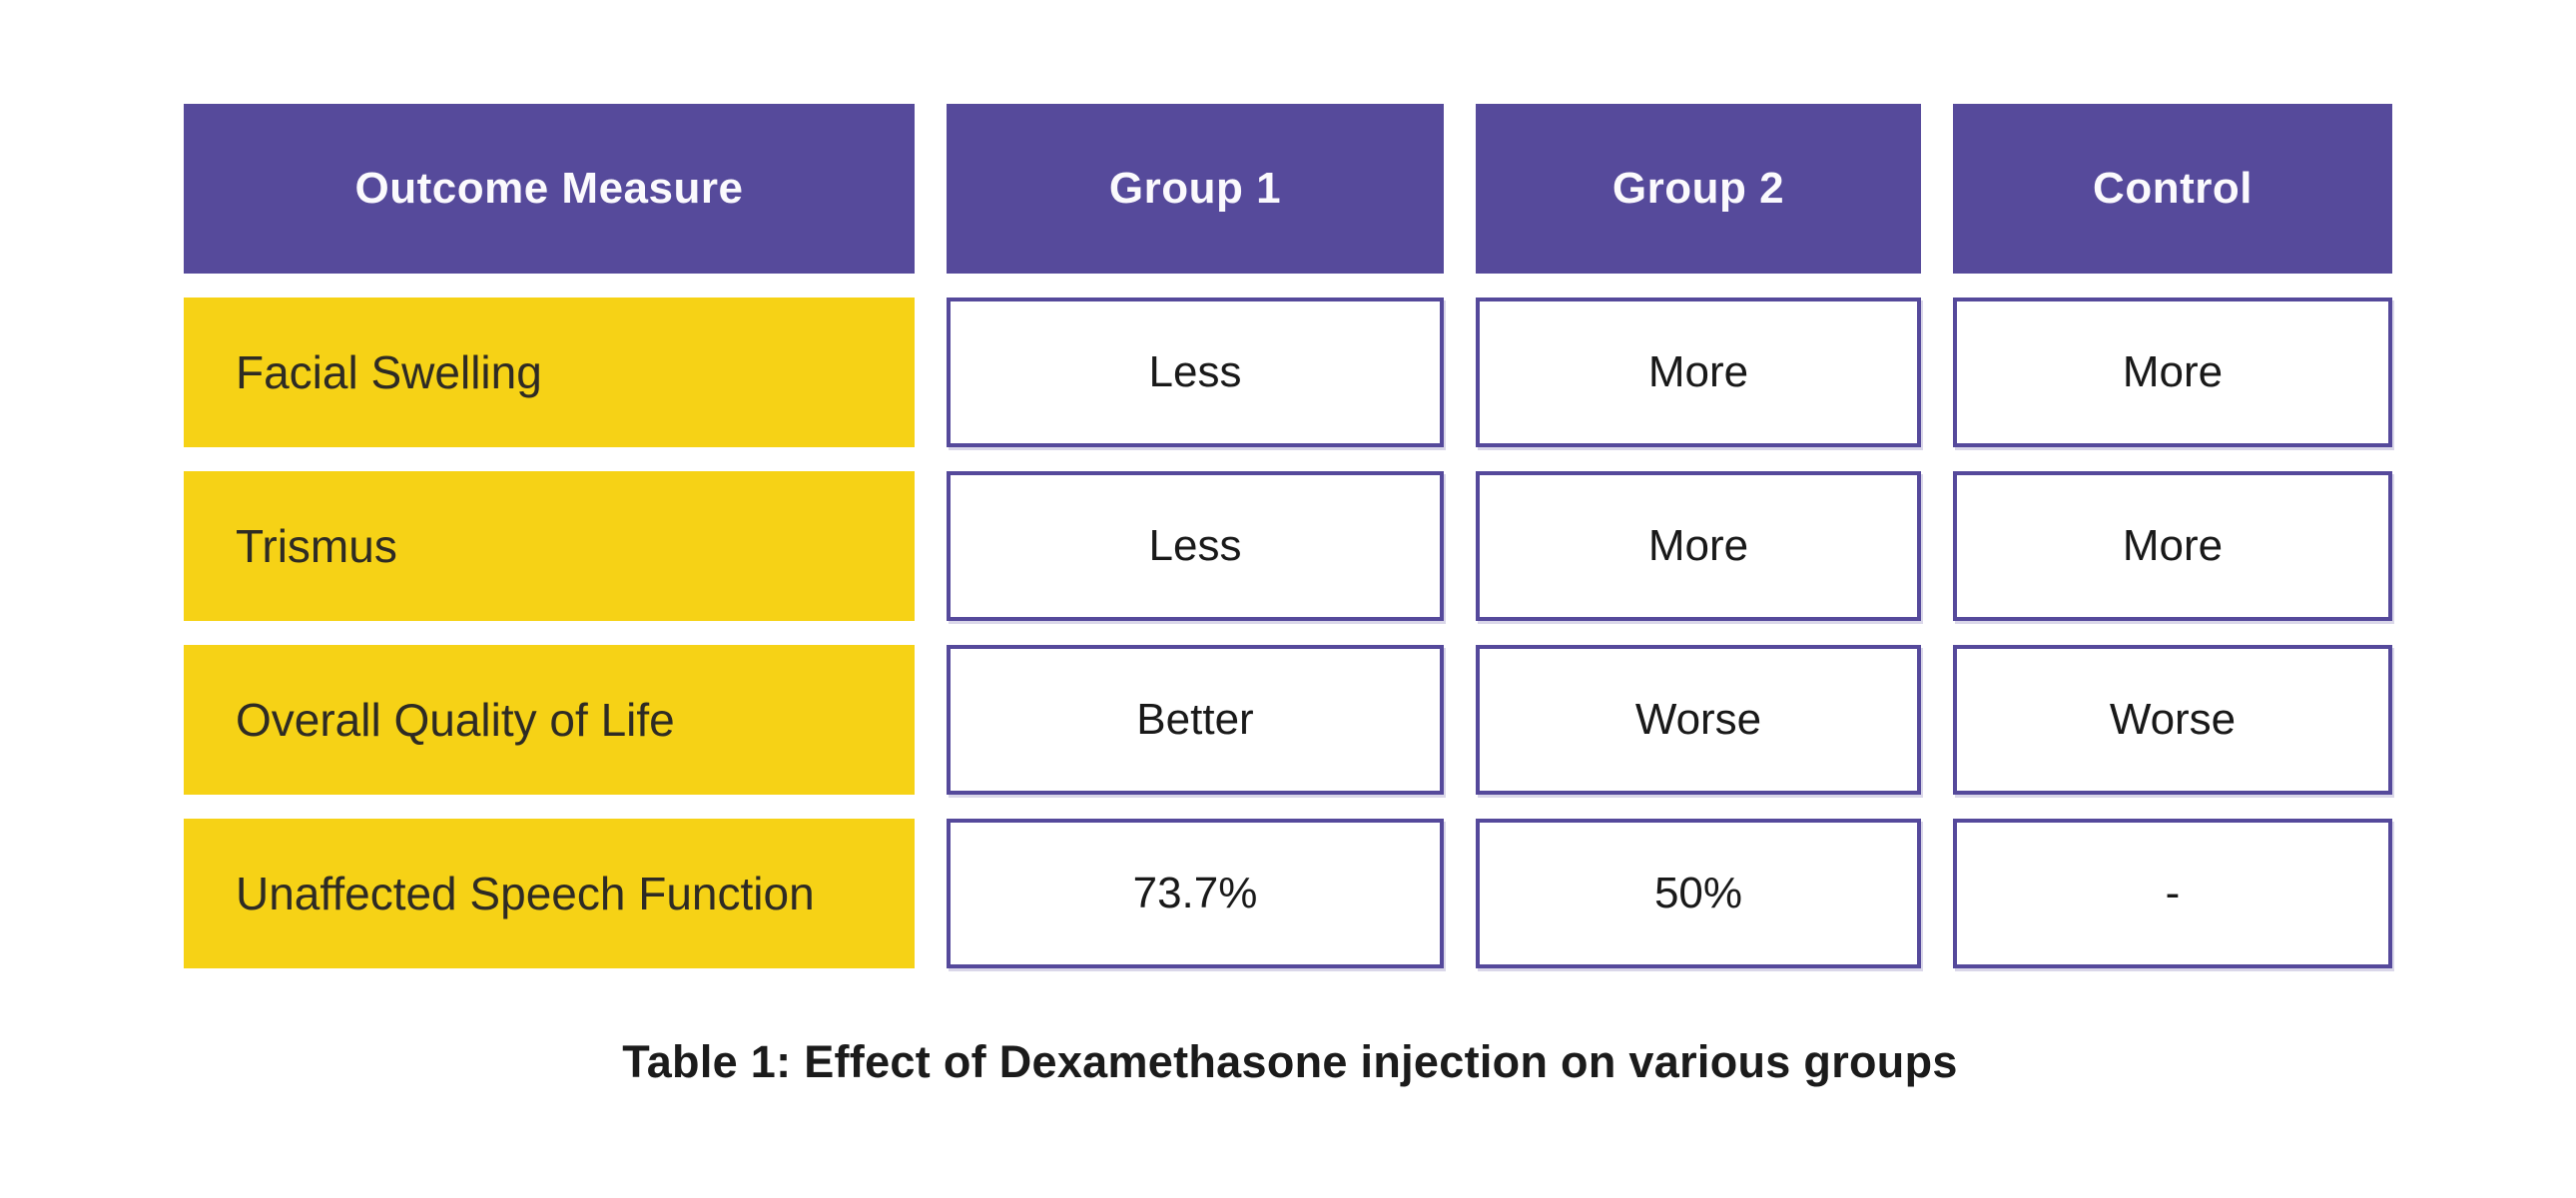 The height and width of the screenshot is (1198, 2576). Describe the element at coordinates (2172, 189) in the screenshot. I see `header-cell-control: Control` at that location.